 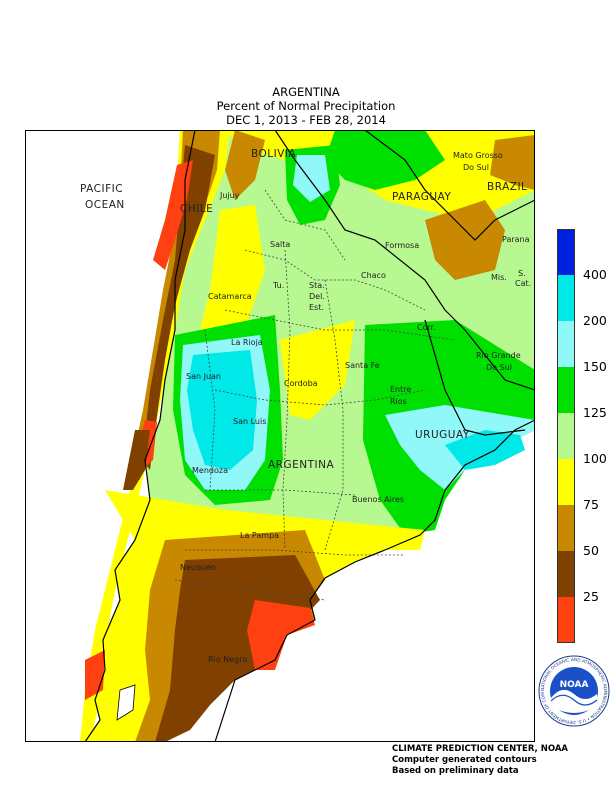 I want to click on legend-label-400: 400, so click(x=595, y=274).